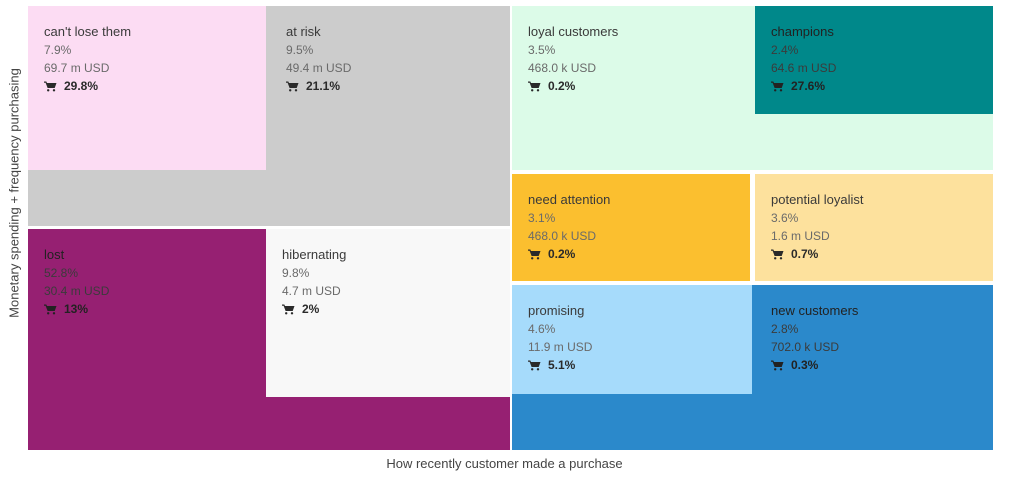  Describe the element at coordinates (556, 310) in the screenshot. I see `segment-name: promising` at that location.